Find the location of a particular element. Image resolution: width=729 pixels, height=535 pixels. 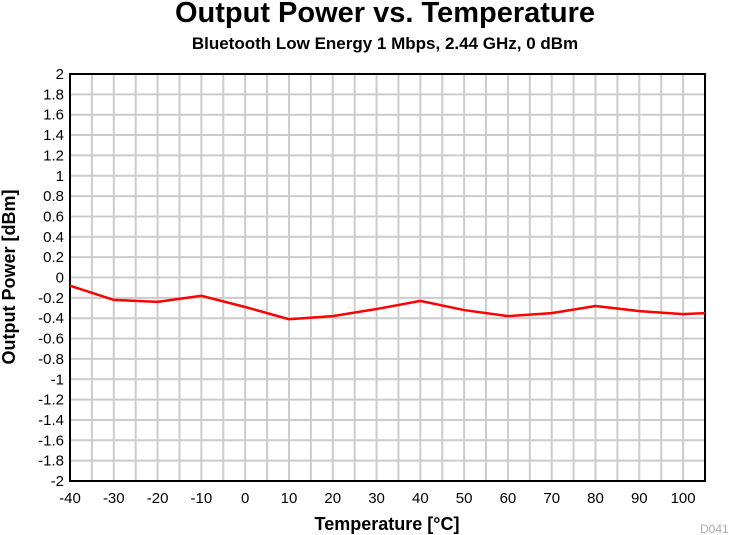

x-tick-label: 100 is located at coordinates (683, 498).